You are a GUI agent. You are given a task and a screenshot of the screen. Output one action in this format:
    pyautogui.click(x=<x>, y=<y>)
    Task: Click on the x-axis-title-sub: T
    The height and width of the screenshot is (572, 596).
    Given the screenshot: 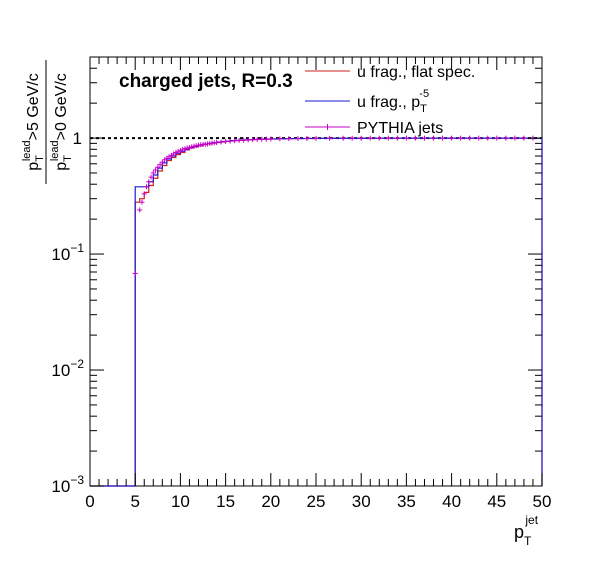 What is the action you would take?
    pyautogui.click(x=528, y=541)
    